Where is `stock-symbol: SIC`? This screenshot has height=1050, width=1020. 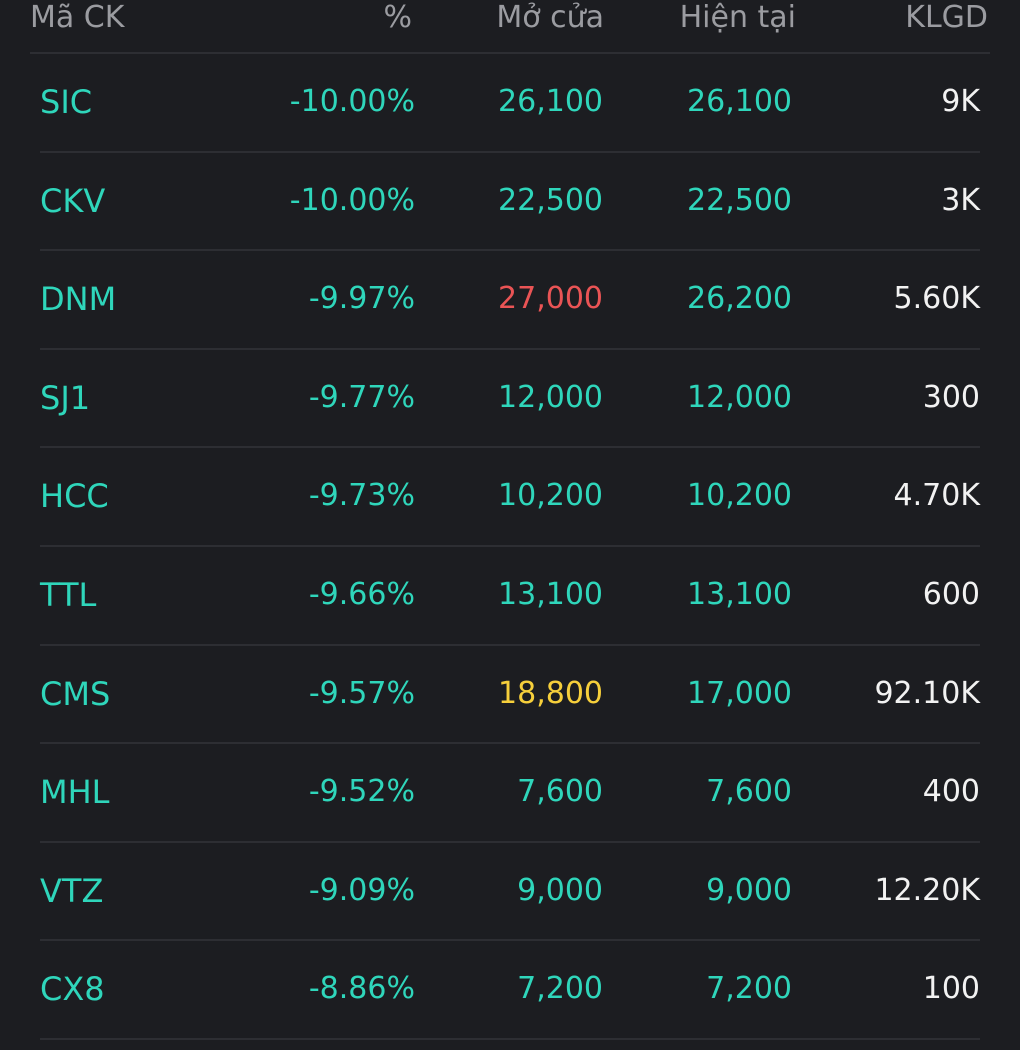
stock-symbol: SIC is located at coordinates (66, 102).